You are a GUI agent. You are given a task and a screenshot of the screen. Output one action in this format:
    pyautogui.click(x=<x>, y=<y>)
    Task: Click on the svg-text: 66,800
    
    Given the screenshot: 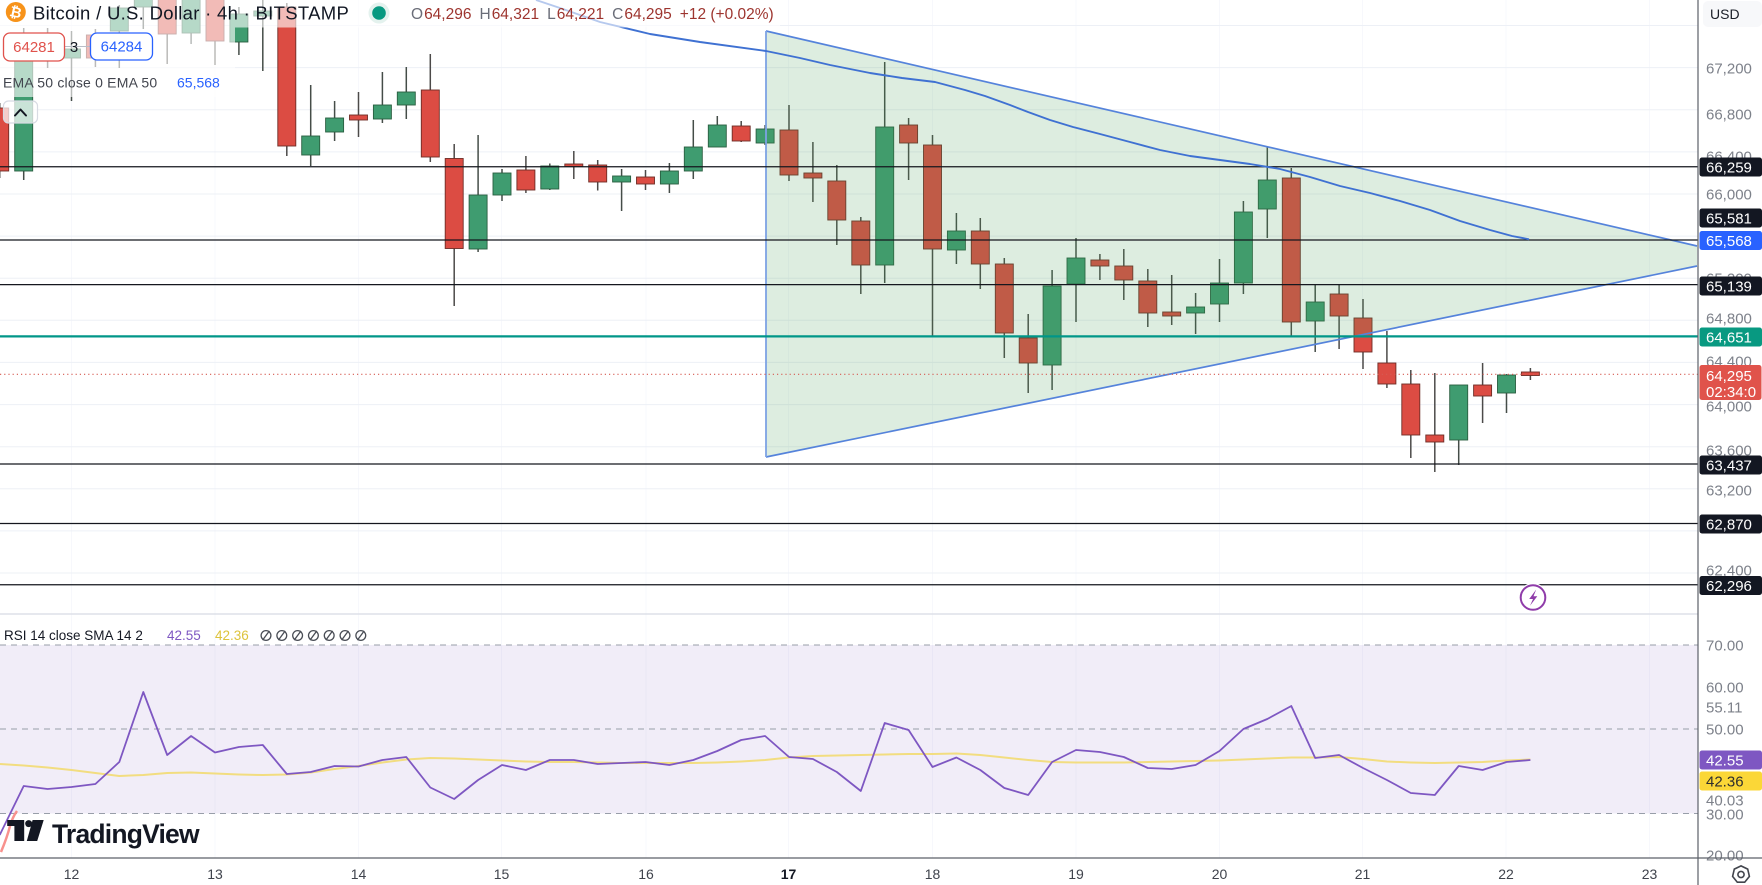 What is the action you would take?
    pyautogui.click(x=1729, y=115)
    